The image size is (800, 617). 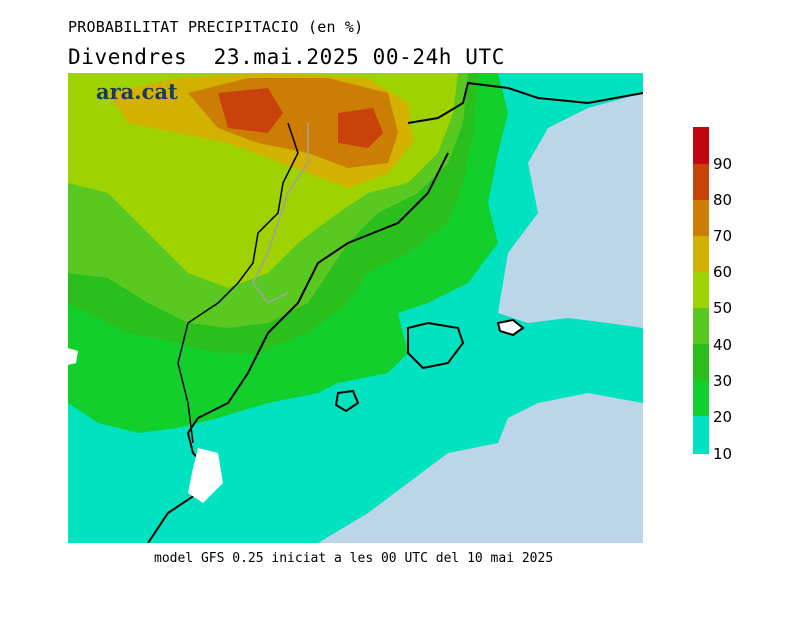 I want to click on legend-label-40: 40, so click(x=723, y=345).